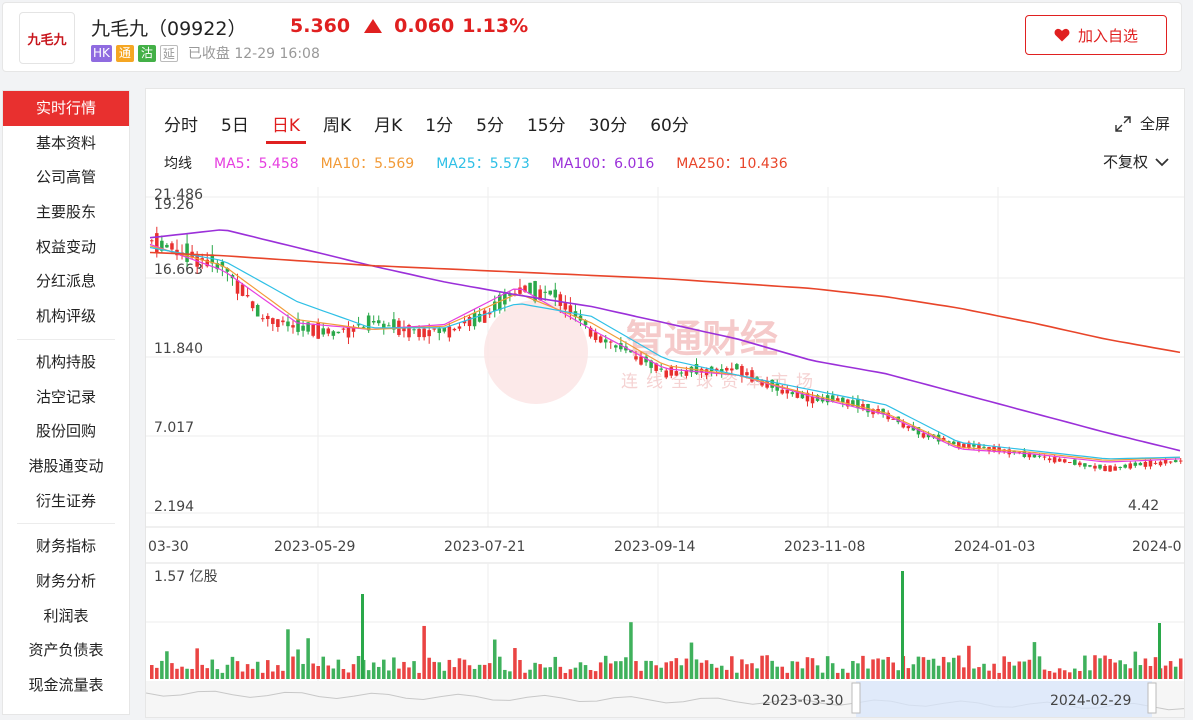  Describe the element at coordinates (388, 126) in the screenshot. I see `tab-period: 月K` at that location.